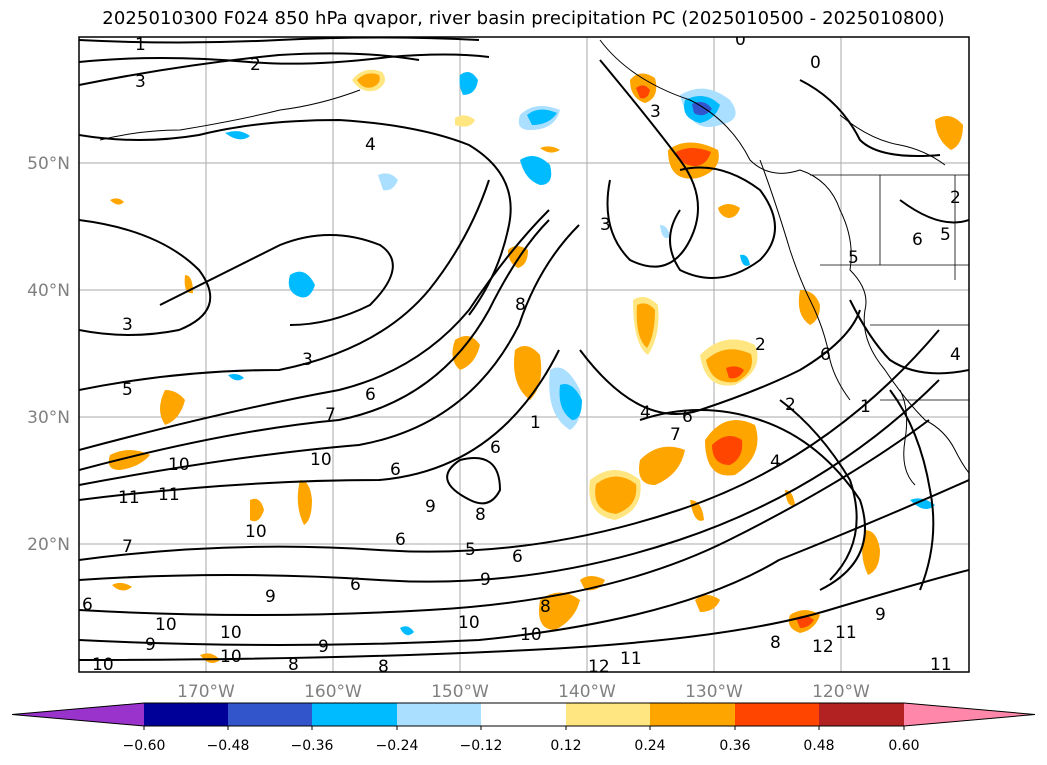 Image resolution: width=1047 pixels, height=765 pixels. Describe the element at coordinates (48, 418) in the screenshot. I see `lat-label: 30°N` at that location.